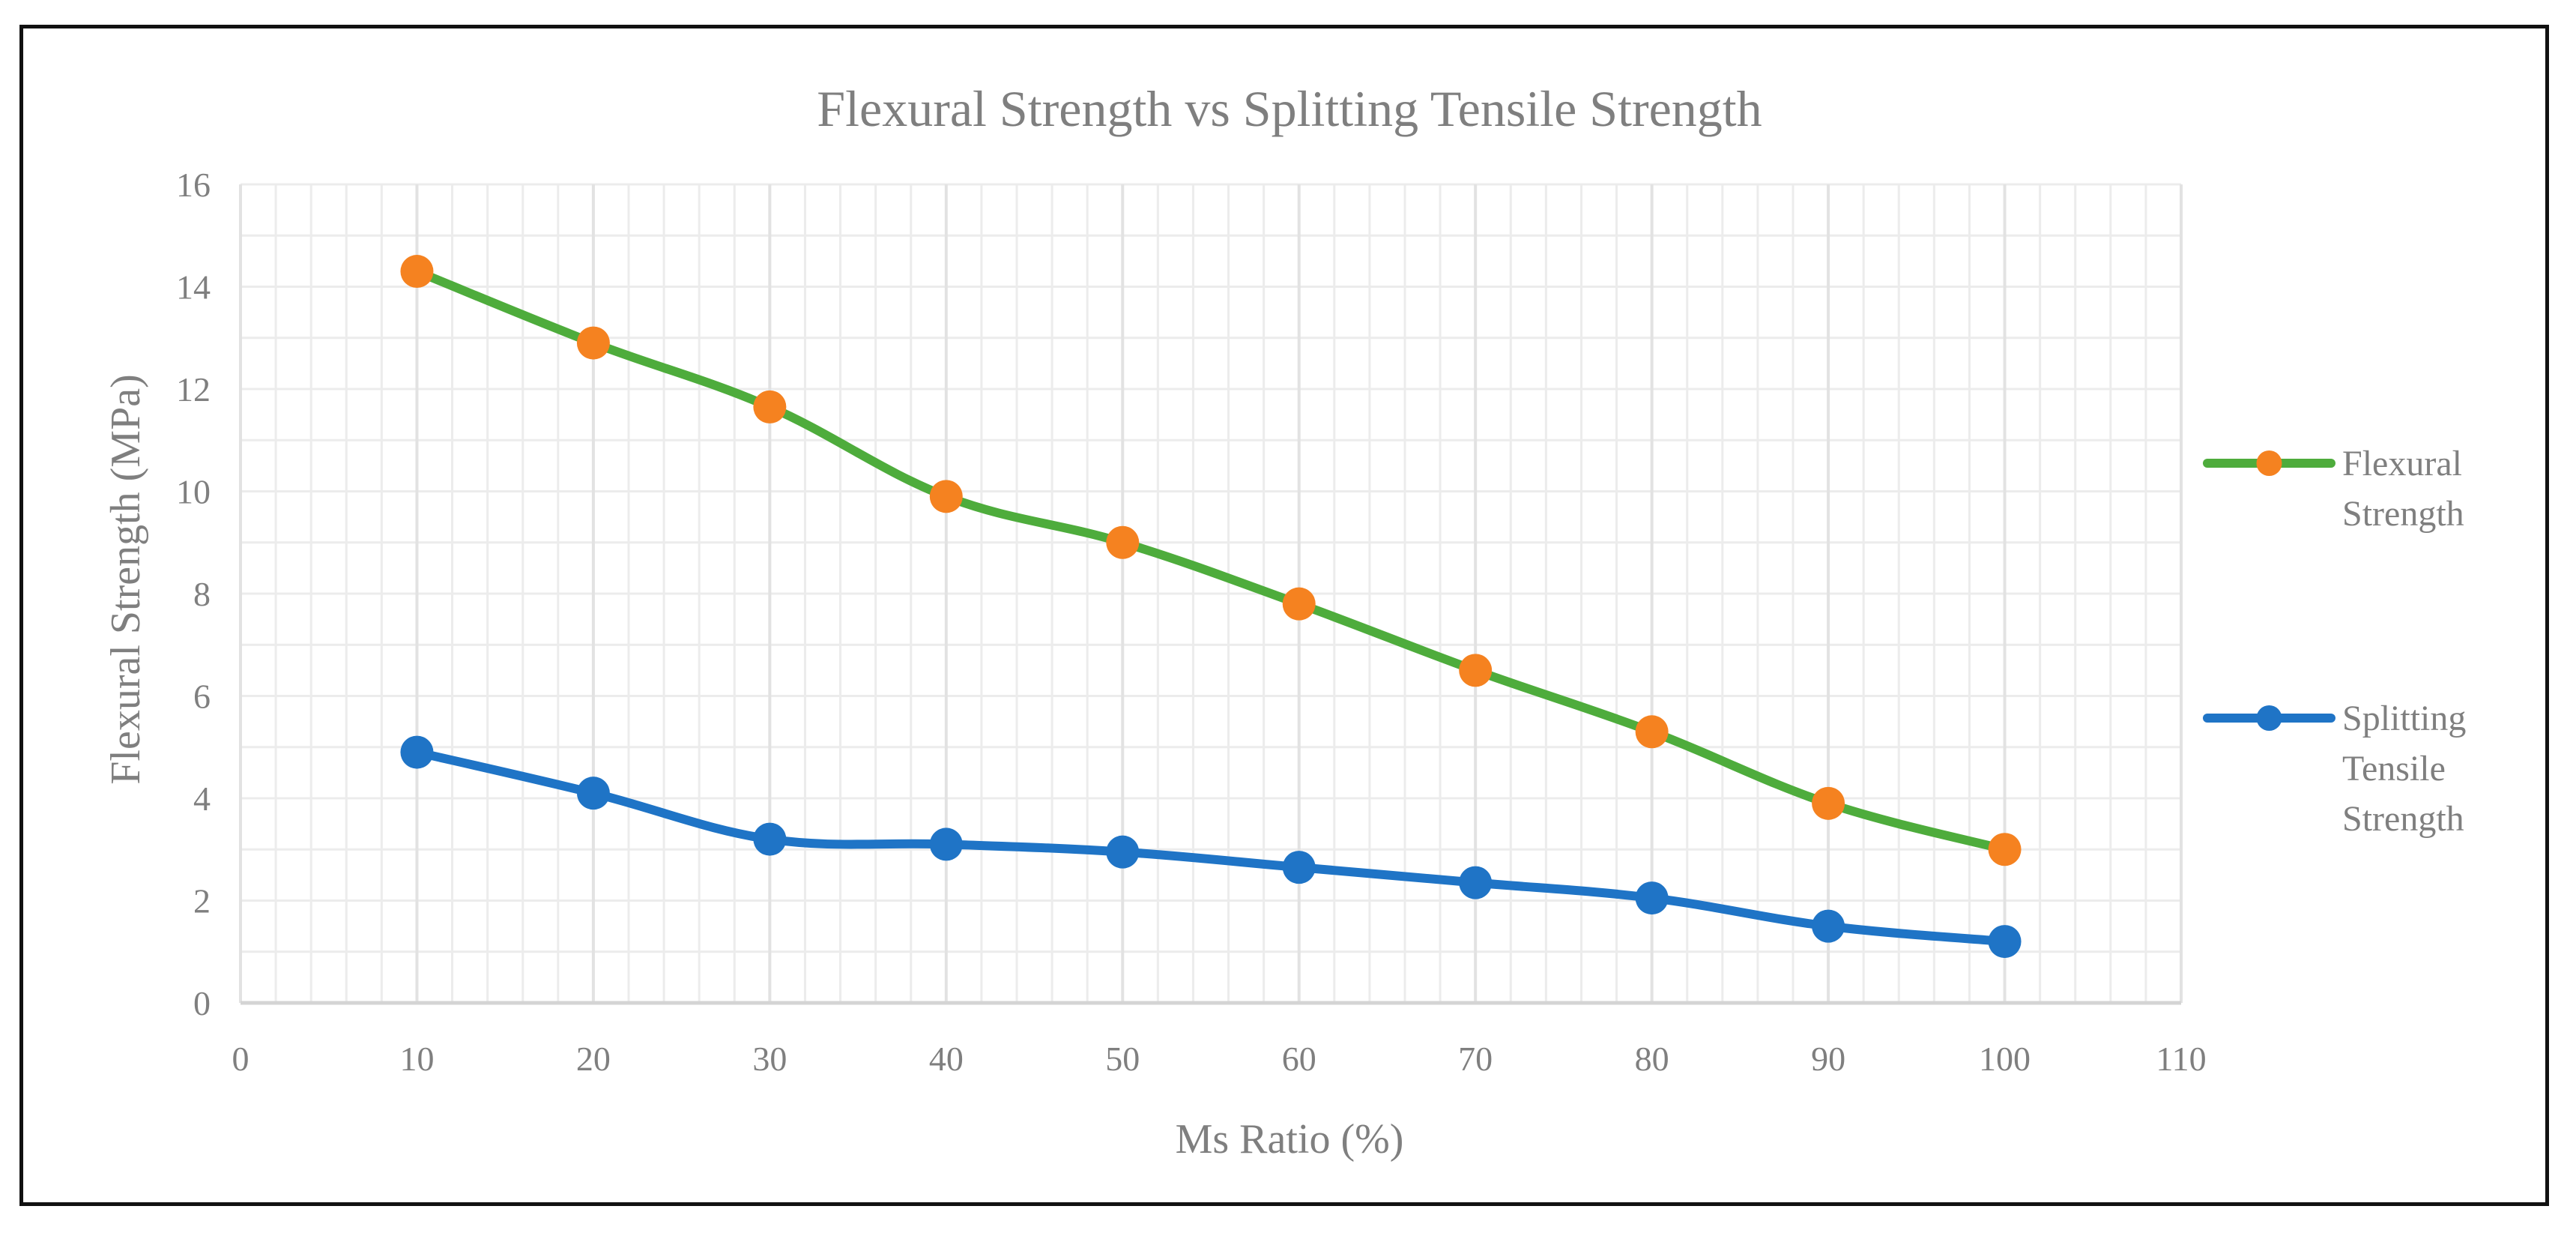  What do you see at coordinates (2334, 769) in the screenshot?
I see `legend-item-splitting-tensile-strength: Splitting Tensile Strength` at bounding box center [2334, 769].